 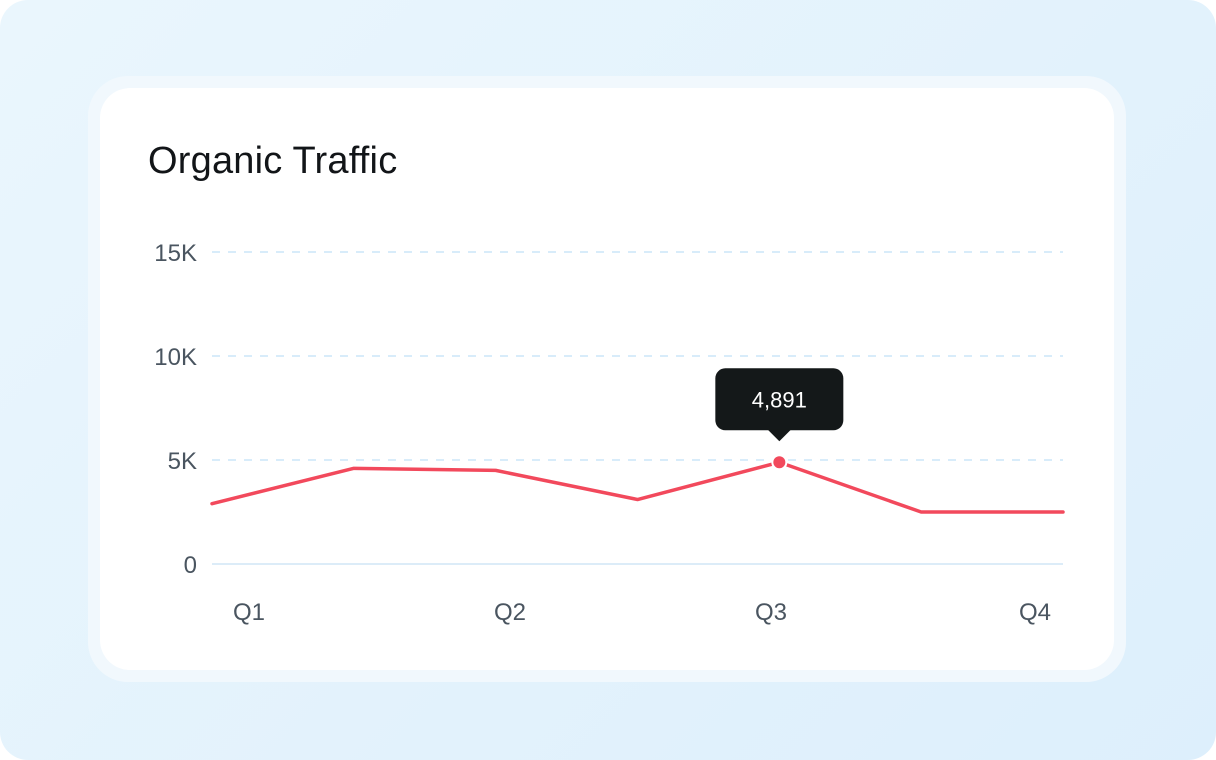 I want to click on y-tick-label: 5K, so click(x=182, y=461).